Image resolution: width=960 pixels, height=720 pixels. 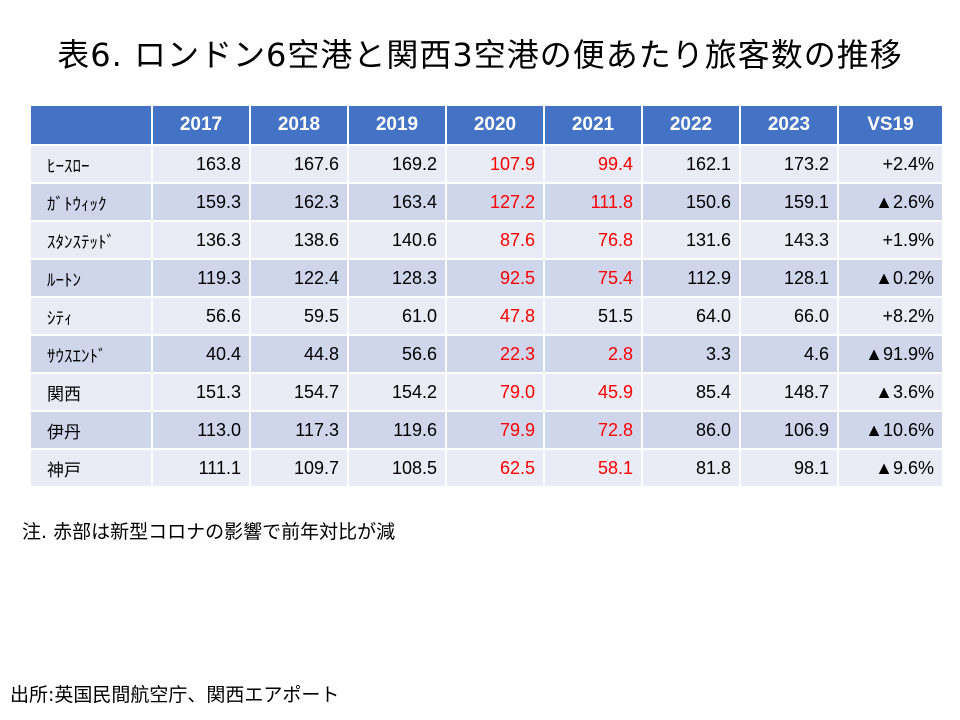 What do you see at coordinates (890, 278) in the screenshot?
I see `table-cell: ▲0.2%` at bounding box center [890, 278].